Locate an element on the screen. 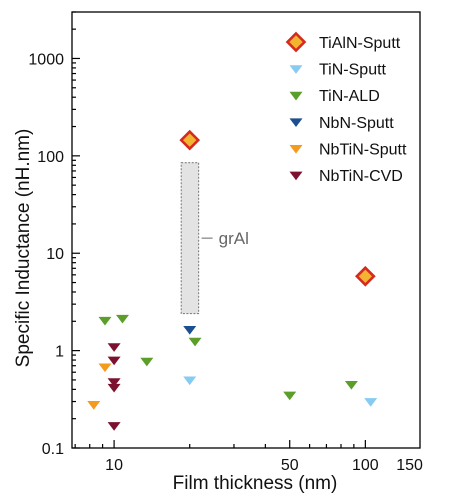 Image resolution: width=469 pixels, height=501 pixels. legend-label: NbN-Sputt is located at coordinates (356, 123).